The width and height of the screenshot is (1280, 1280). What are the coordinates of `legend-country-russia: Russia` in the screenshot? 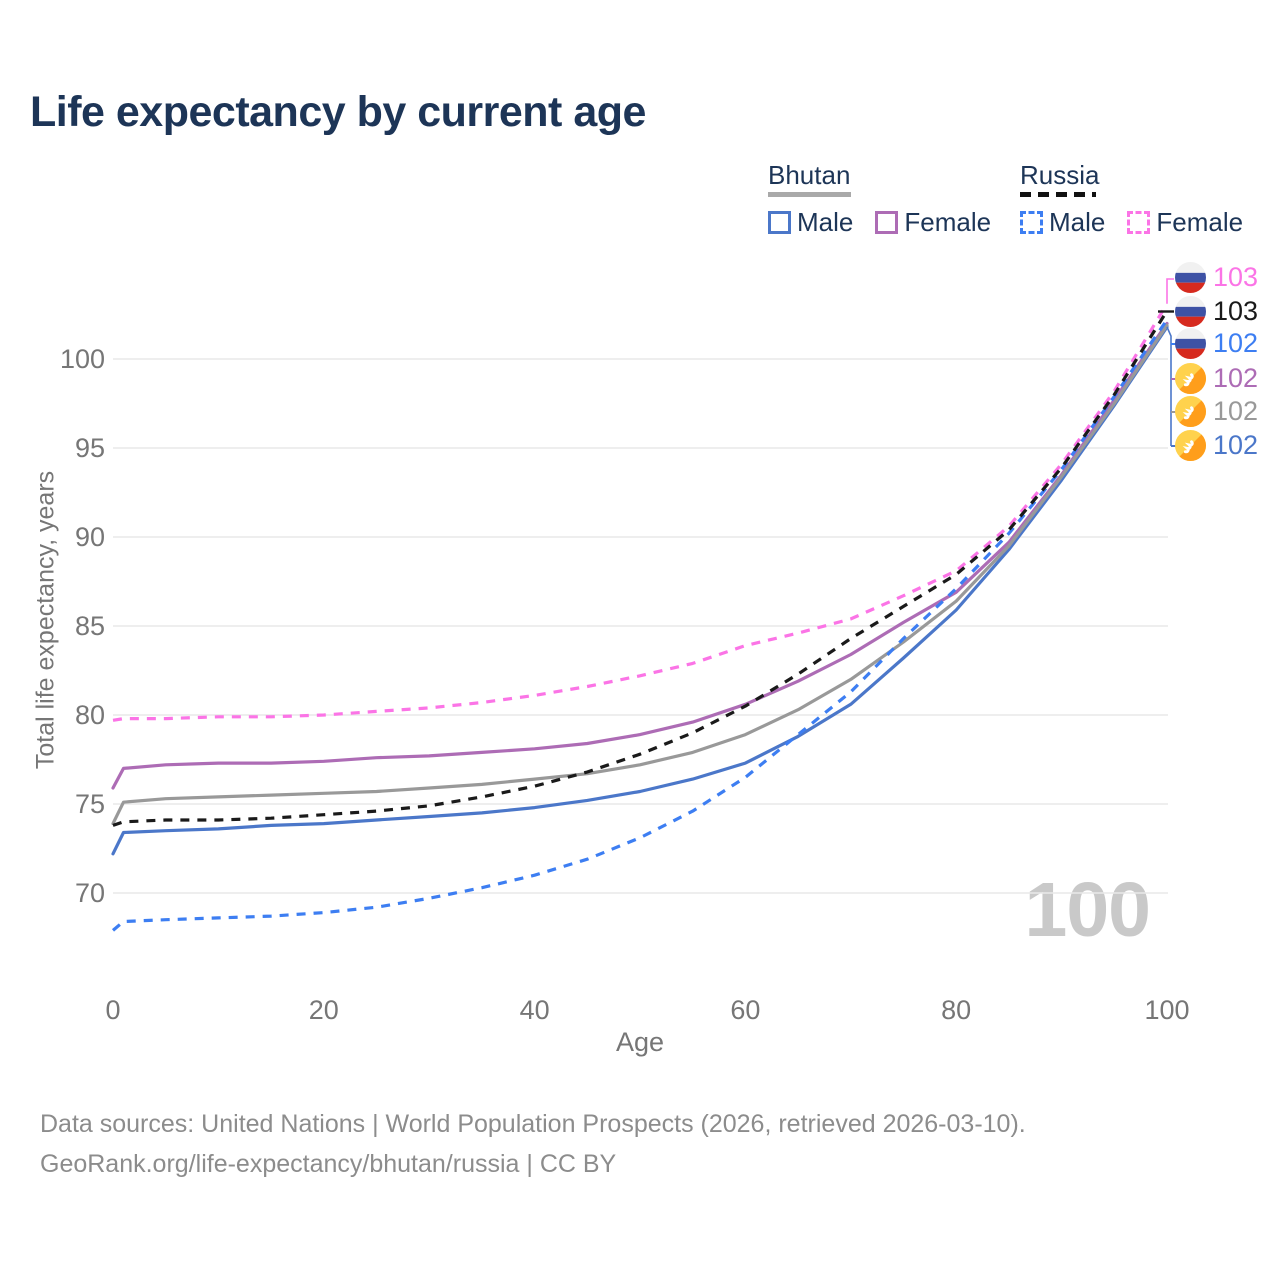 It's located at (1060, 175).